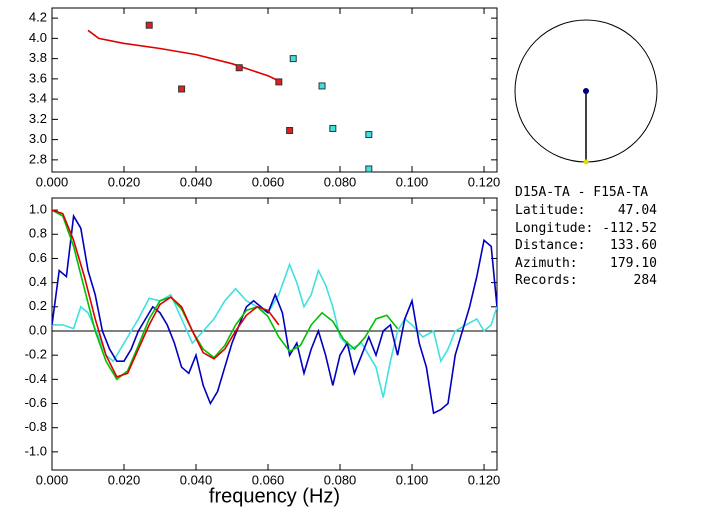  Describe the element at coordinates (38, 77) in the screenshot. I see `y-tick-label: 3.6` at that location.